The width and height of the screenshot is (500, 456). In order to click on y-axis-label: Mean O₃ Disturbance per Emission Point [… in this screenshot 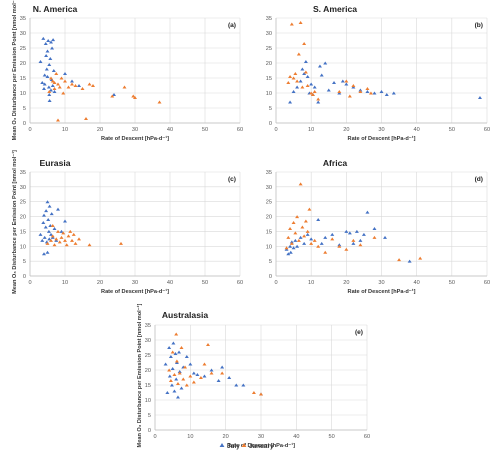, I will do `click(14, 70)`.